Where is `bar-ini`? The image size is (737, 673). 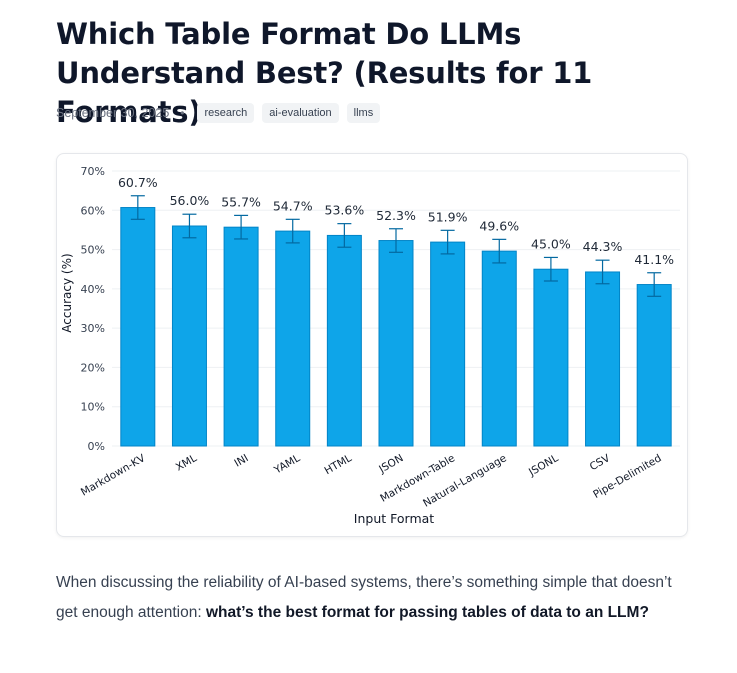 bar-ini is located at coordinates (241, 336).